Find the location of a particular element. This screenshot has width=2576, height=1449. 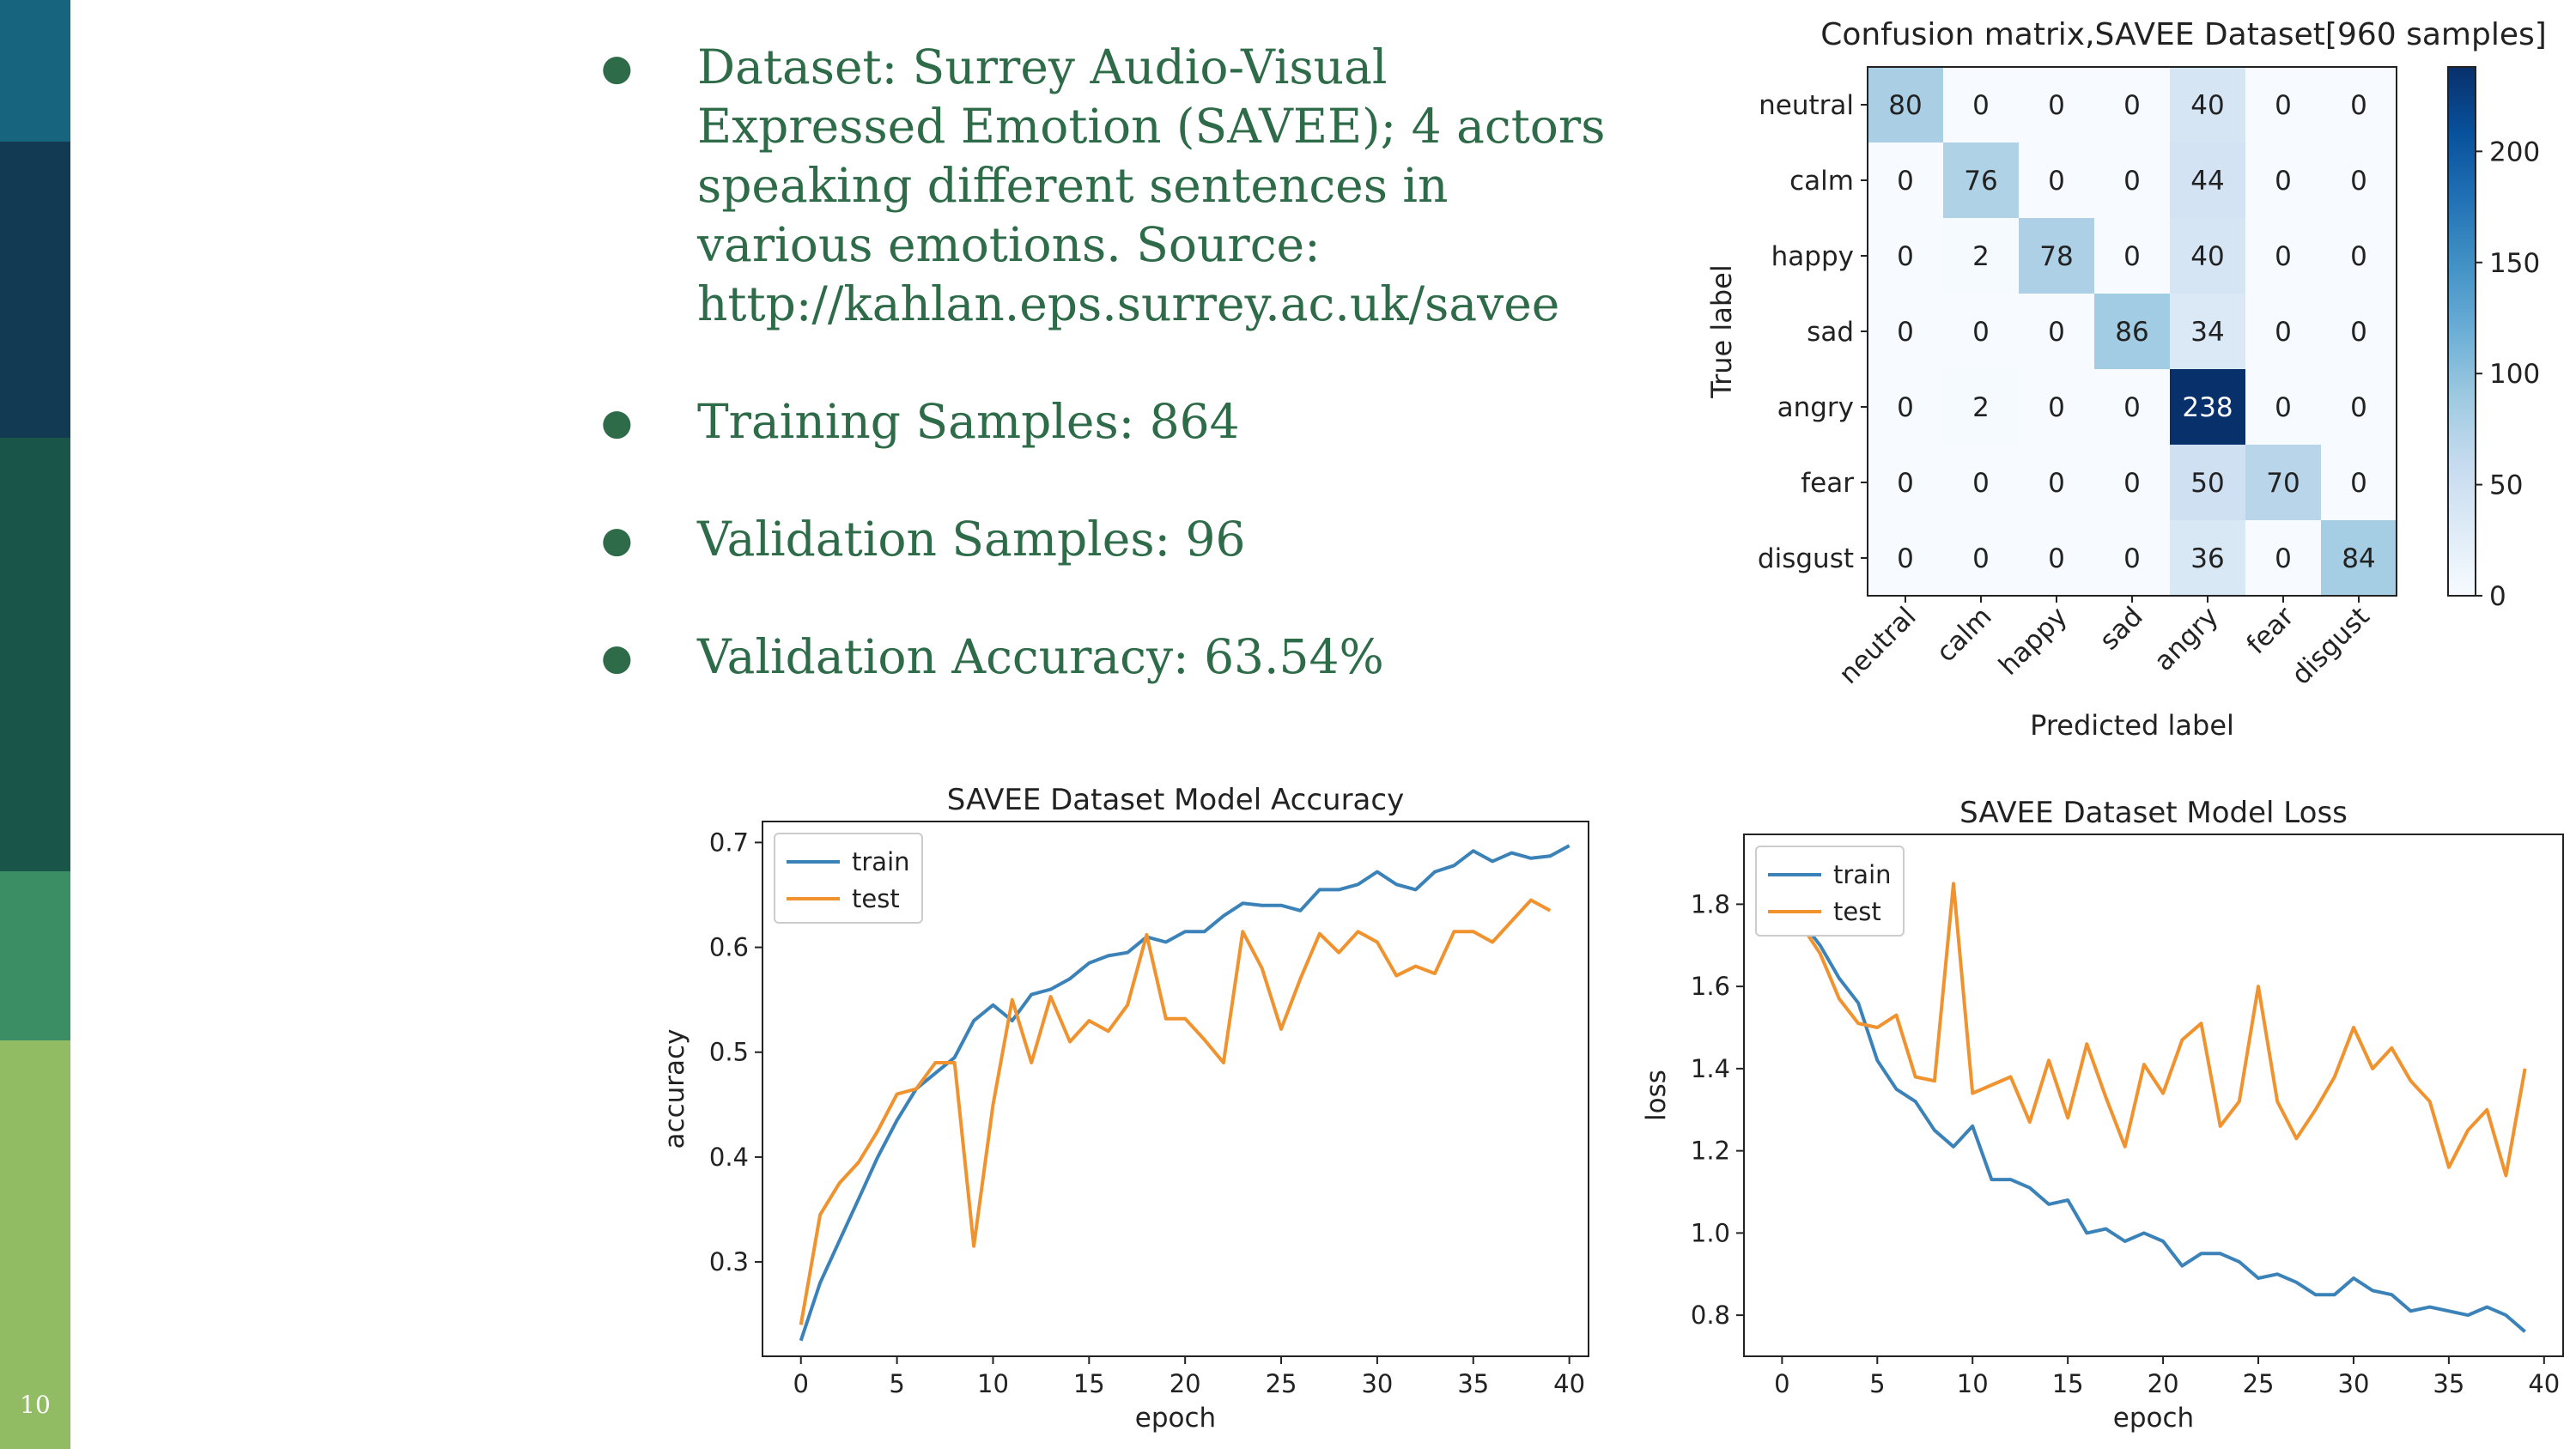

x-tick-label: 40 is located at coordinates (1569, 1383).